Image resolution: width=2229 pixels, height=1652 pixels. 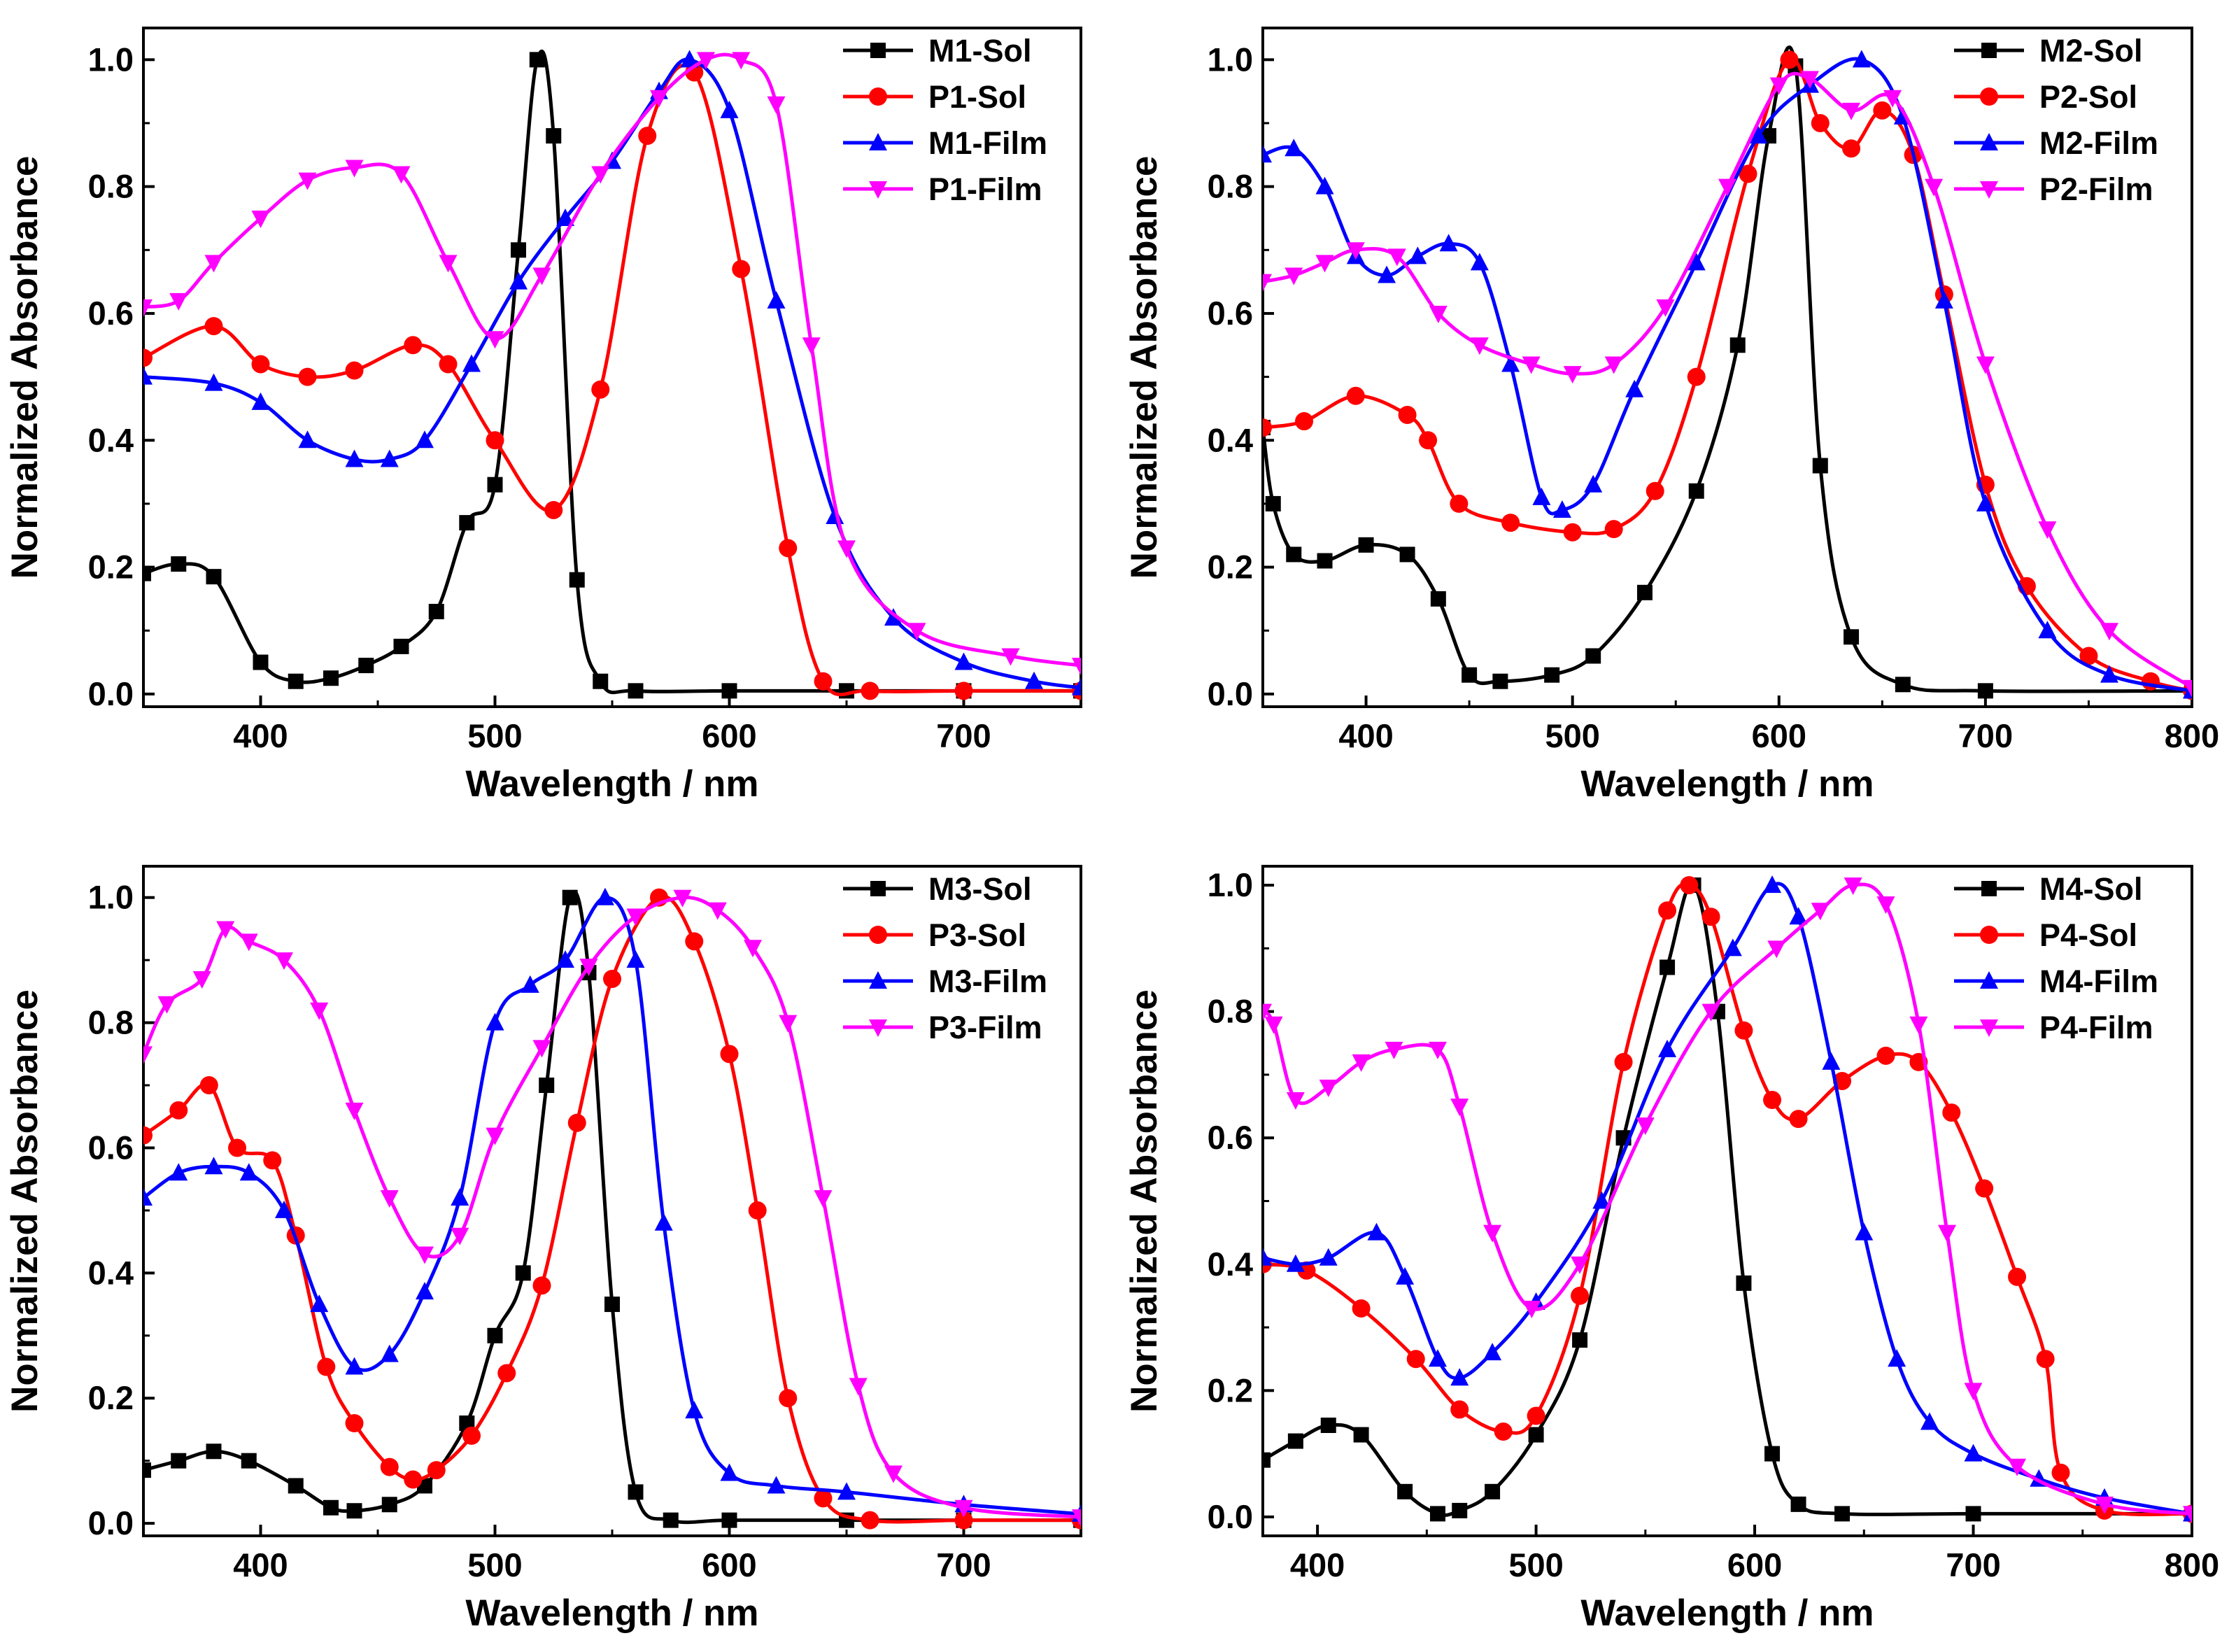 What do you see at coordinates (987, 143) in the screenshot?
I see `legend-label: M1-Film` at bounding box center [987, 143].